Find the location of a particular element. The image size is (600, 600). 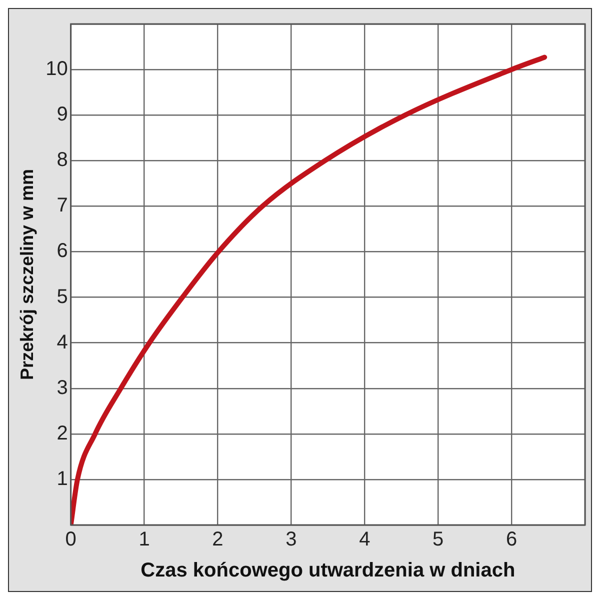

y-tick-label: 2 is located at coordinates (62, 433).